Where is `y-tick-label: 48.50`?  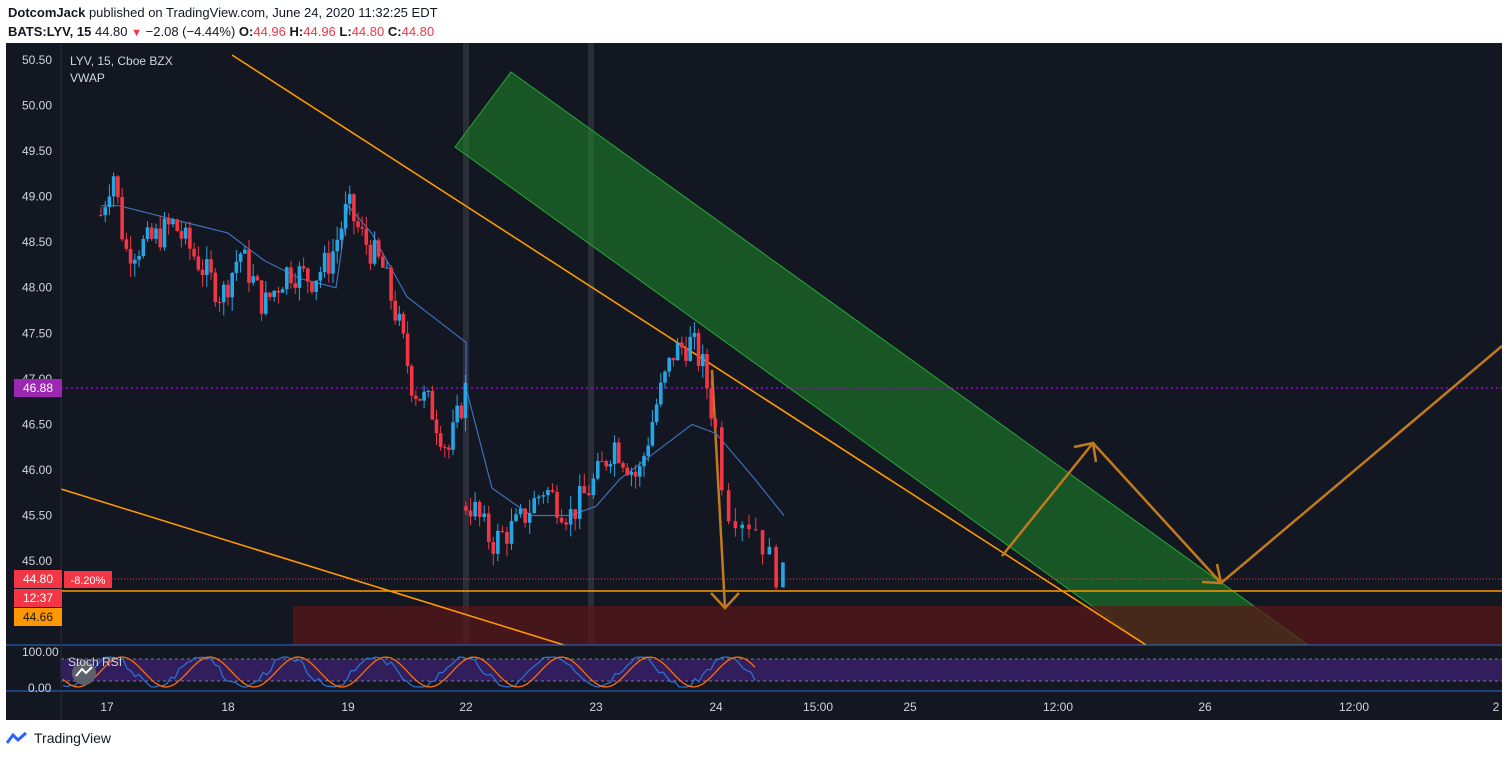
y-tick-label: 48.50 is located at coordinates (37, 242).